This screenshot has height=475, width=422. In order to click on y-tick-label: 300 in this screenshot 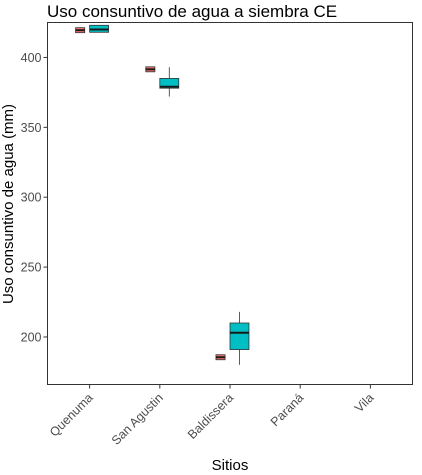, I will do `click(31, 198)`.